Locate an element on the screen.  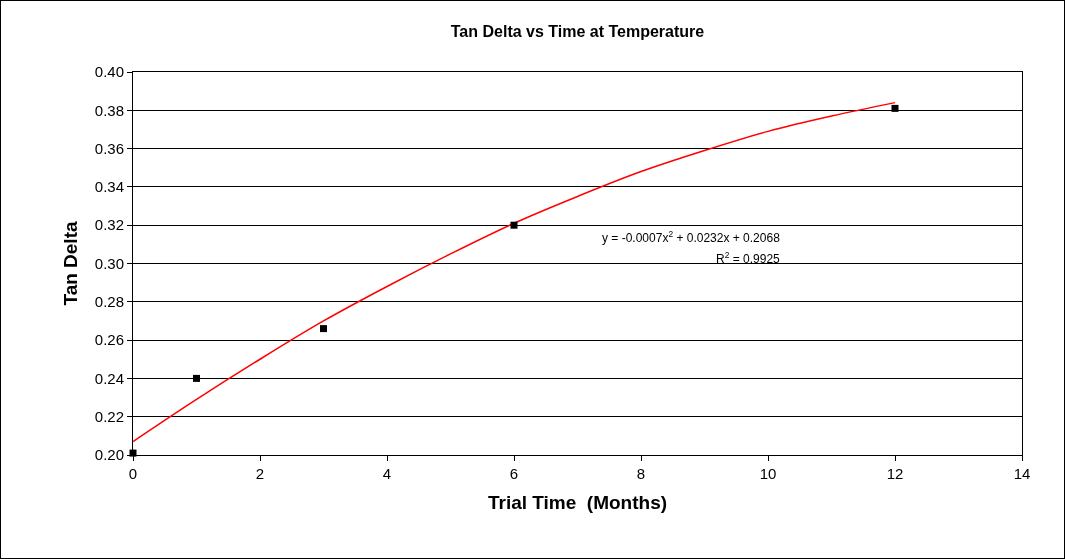
x-tick-label: 0 is located at coordinates (133, 473).